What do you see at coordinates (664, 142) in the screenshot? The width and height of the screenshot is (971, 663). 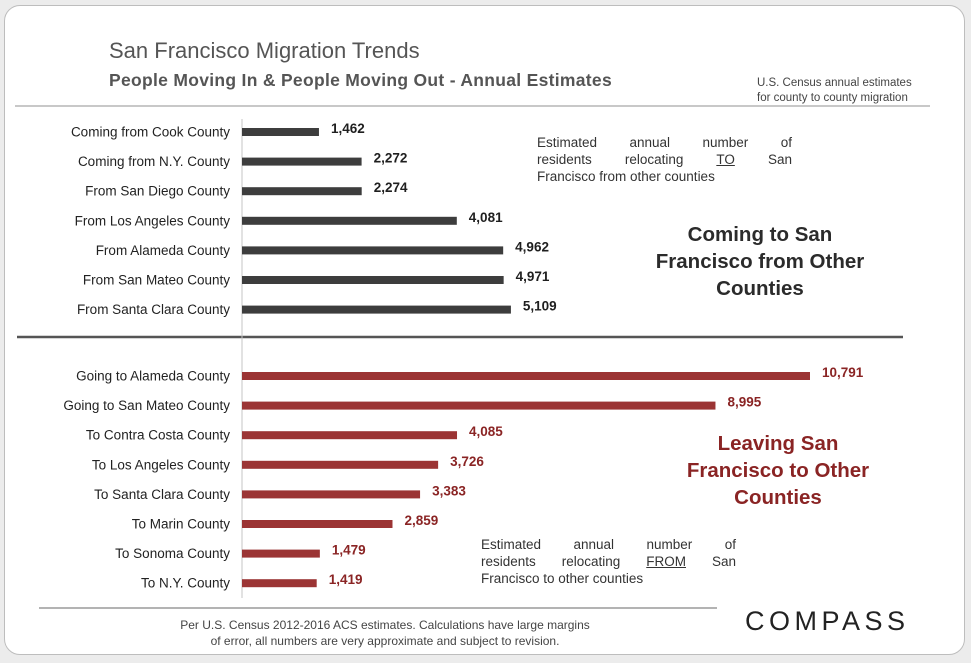 I see `incoming-note-line1: Estimated annual number of` at bounding box center [664, 142].